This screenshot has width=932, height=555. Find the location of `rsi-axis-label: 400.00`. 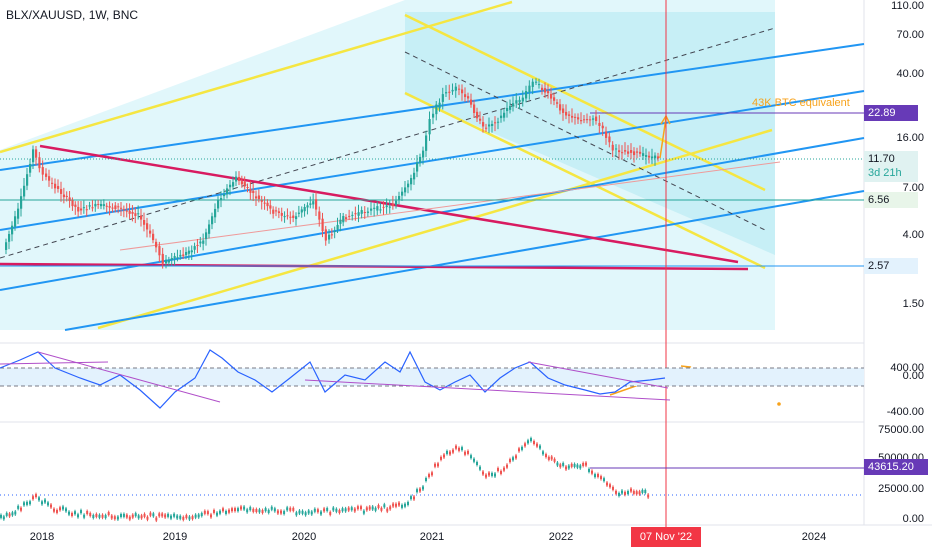

rsi-axis-label: 400.00 is located at coordinates (907, 368).